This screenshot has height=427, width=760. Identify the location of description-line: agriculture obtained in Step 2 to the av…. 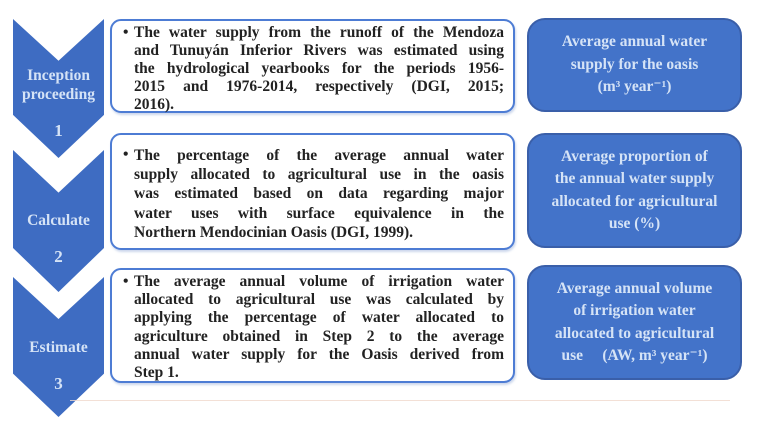
(319, 336).